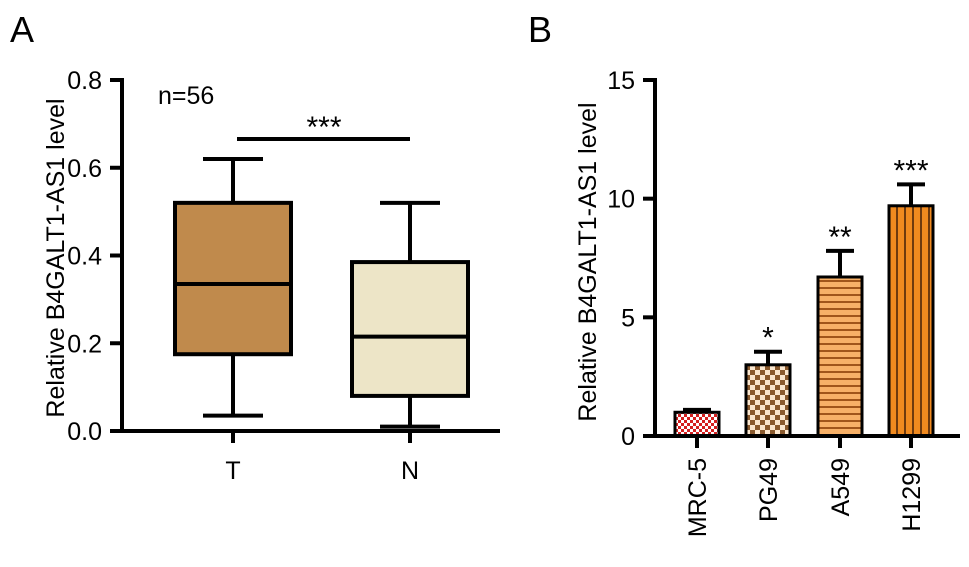 Image resolution: width=969 pixels, height=567 pixels. I want to click on bar-PG49: *, so click(768, 380).